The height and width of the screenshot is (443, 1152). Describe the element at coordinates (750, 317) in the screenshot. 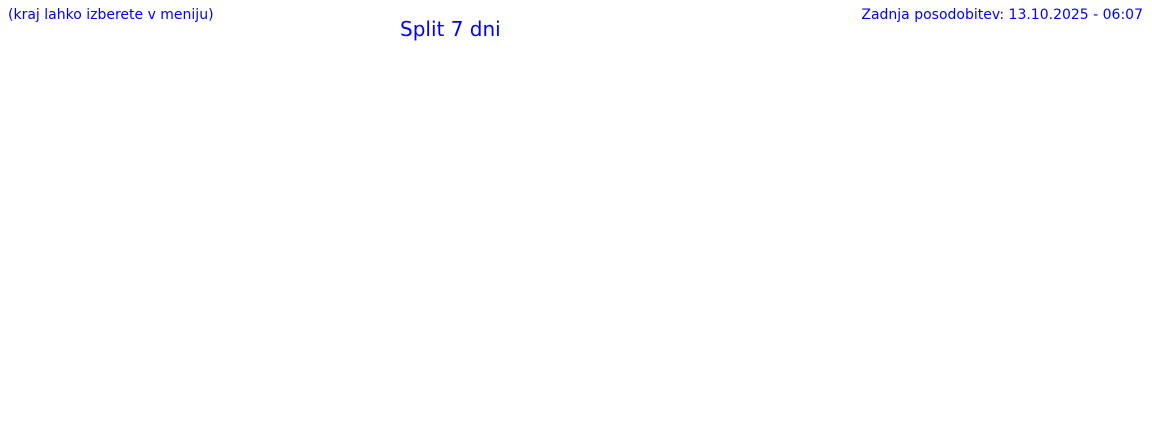

I see `precip-bar` at that location.